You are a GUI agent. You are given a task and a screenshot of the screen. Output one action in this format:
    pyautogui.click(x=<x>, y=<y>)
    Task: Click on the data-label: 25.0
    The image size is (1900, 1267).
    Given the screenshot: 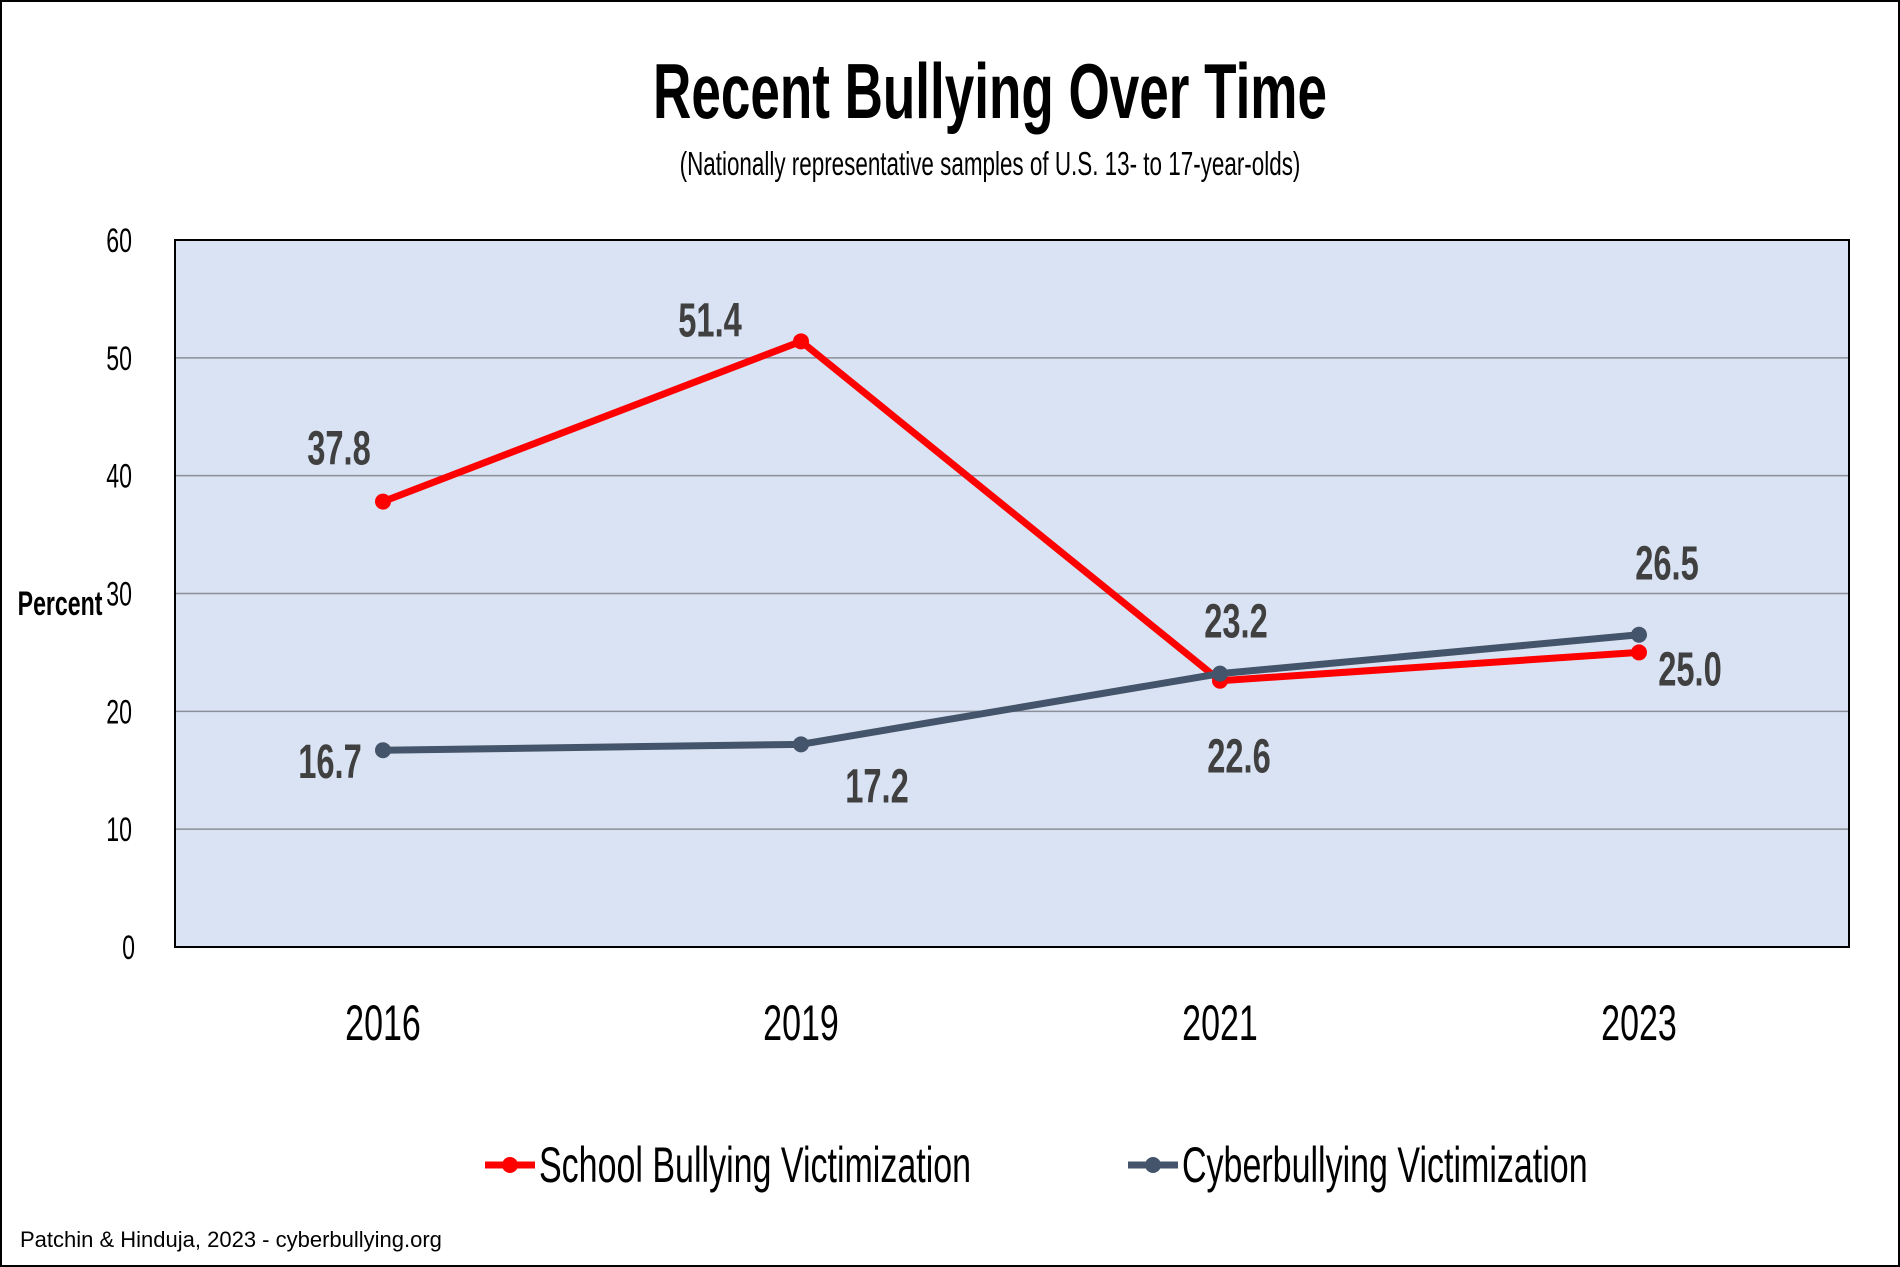 What is the action you would take?
    pyautogui.click(x=1690, y=669)
    